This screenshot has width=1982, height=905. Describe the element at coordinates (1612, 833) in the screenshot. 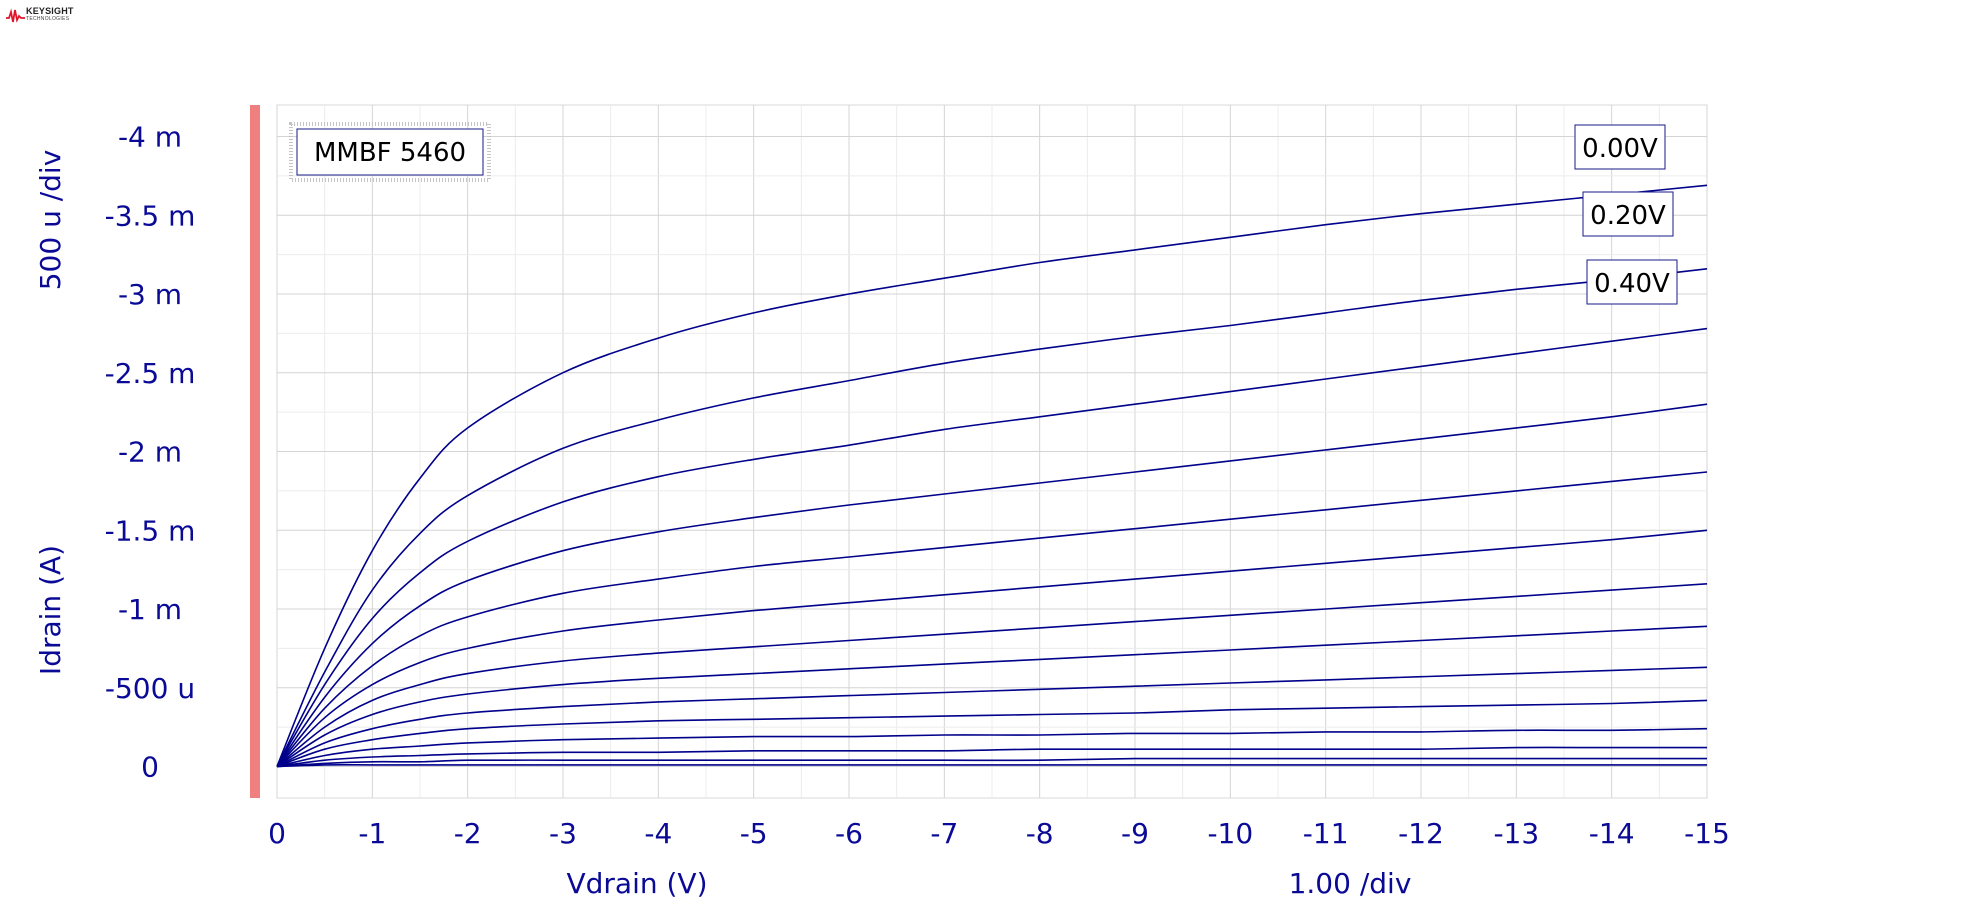

I see `x-tick-label: -14` at that location.